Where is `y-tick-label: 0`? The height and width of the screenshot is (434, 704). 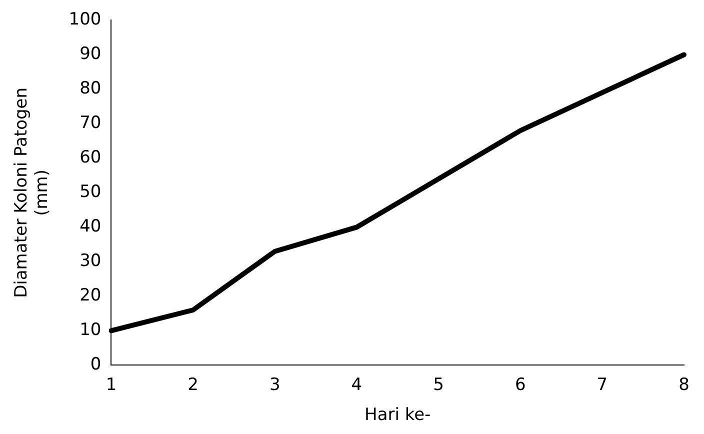
y-tick-label: 0 is located at coordinates (96, 364).